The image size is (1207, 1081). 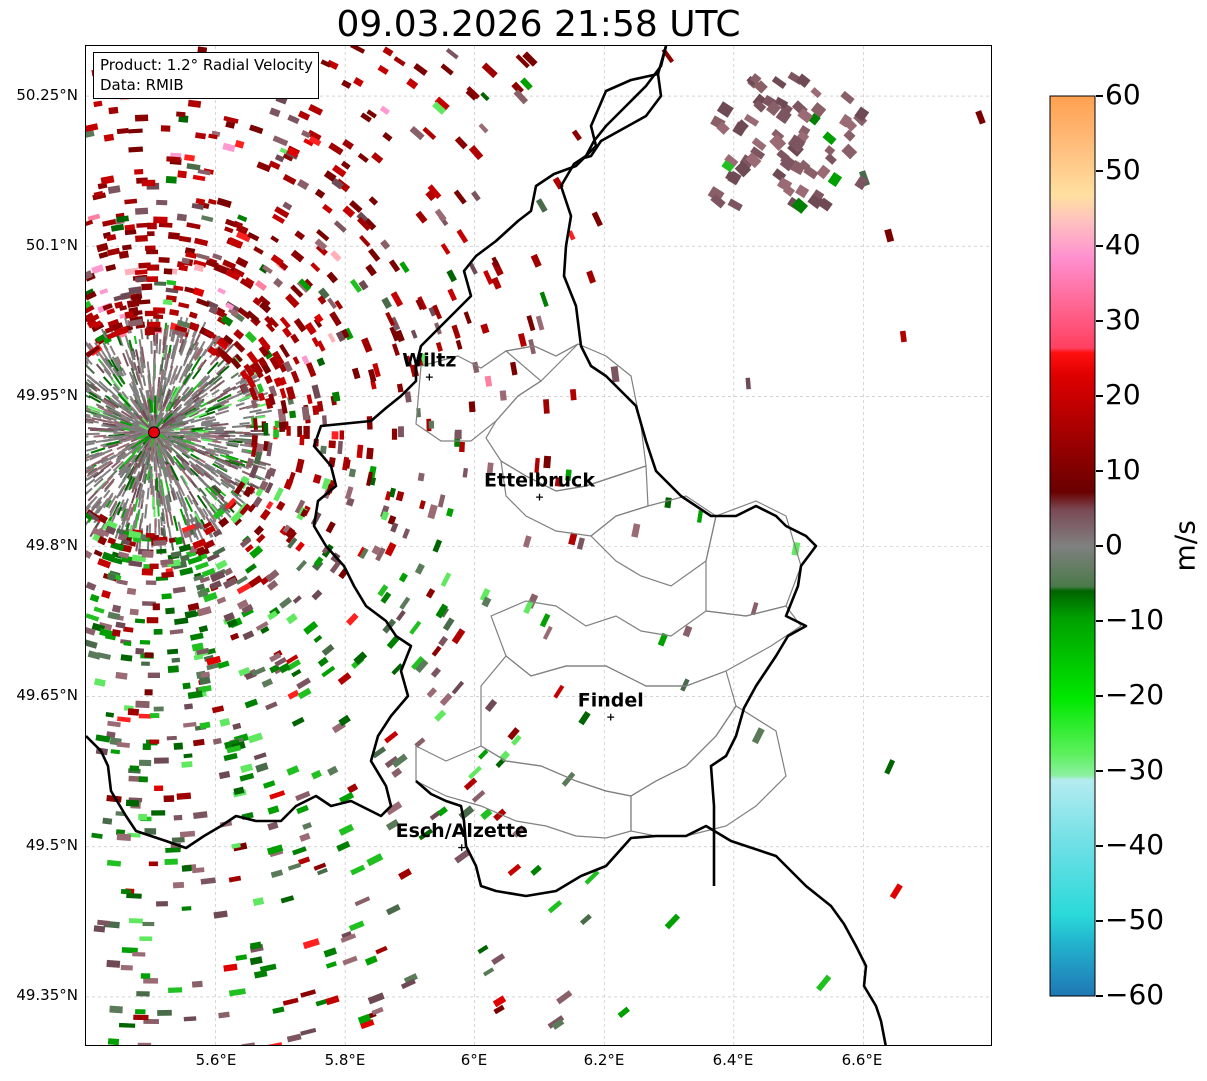 What do you see at coordinates (345, 1060) in the screenshot?
I see `lon-tick-label: 5.8°E` at bounding box center [345, 1060].